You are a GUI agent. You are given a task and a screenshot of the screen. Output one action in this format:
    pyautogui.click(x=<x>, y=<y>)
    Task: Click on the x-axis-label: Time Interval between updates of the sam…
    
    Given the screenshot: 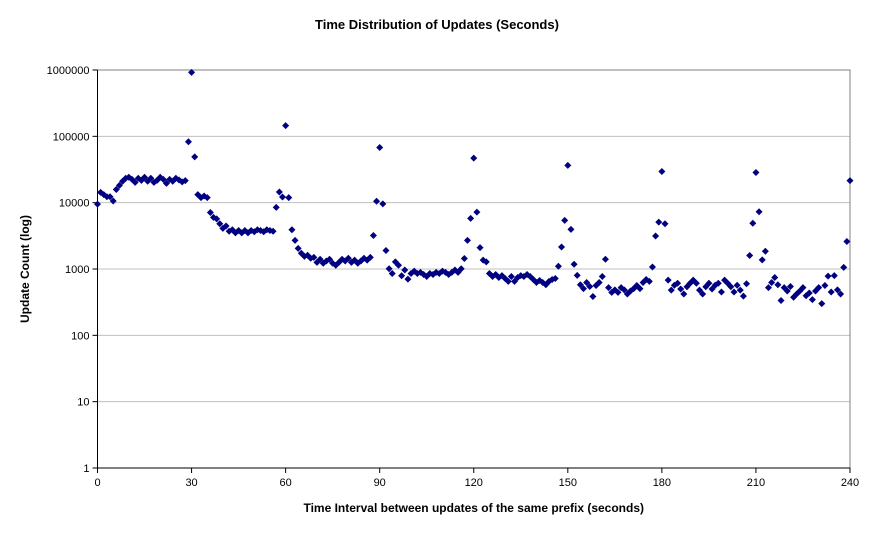 What is the action you would take?
    pyautogui.click(x=473, y=508)
    